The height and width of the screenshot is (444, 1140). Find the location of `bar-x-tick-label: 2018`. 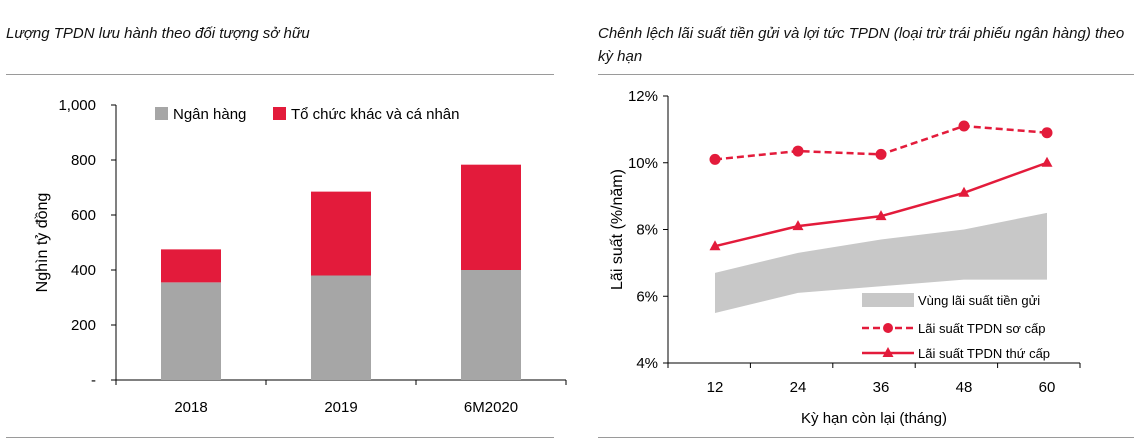

bar-x-tick-label: 2018 is located at coordinates (190, 407).